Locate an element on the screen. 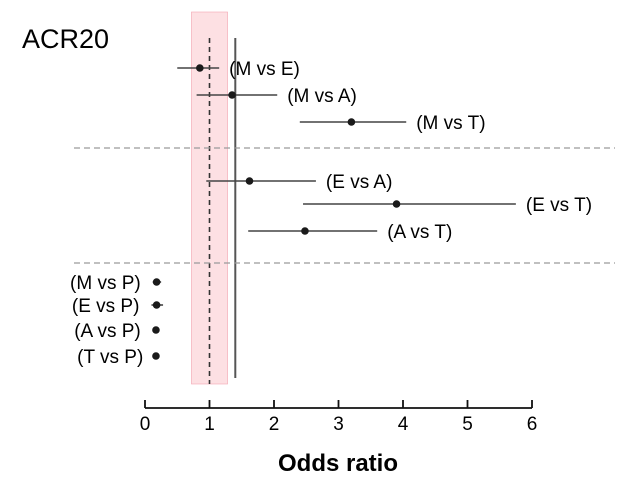  row-label: (T vs P) is located at coordinates (110, 357).